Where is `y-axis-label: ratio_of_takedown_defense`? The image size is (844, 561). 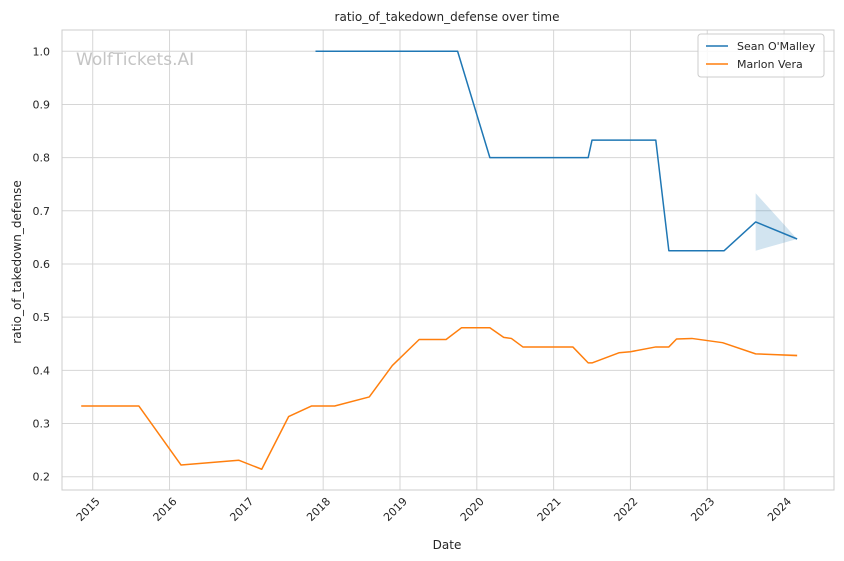 y-axis-label: ratio_of_takedown_defense is located at coordinates (17, 261).